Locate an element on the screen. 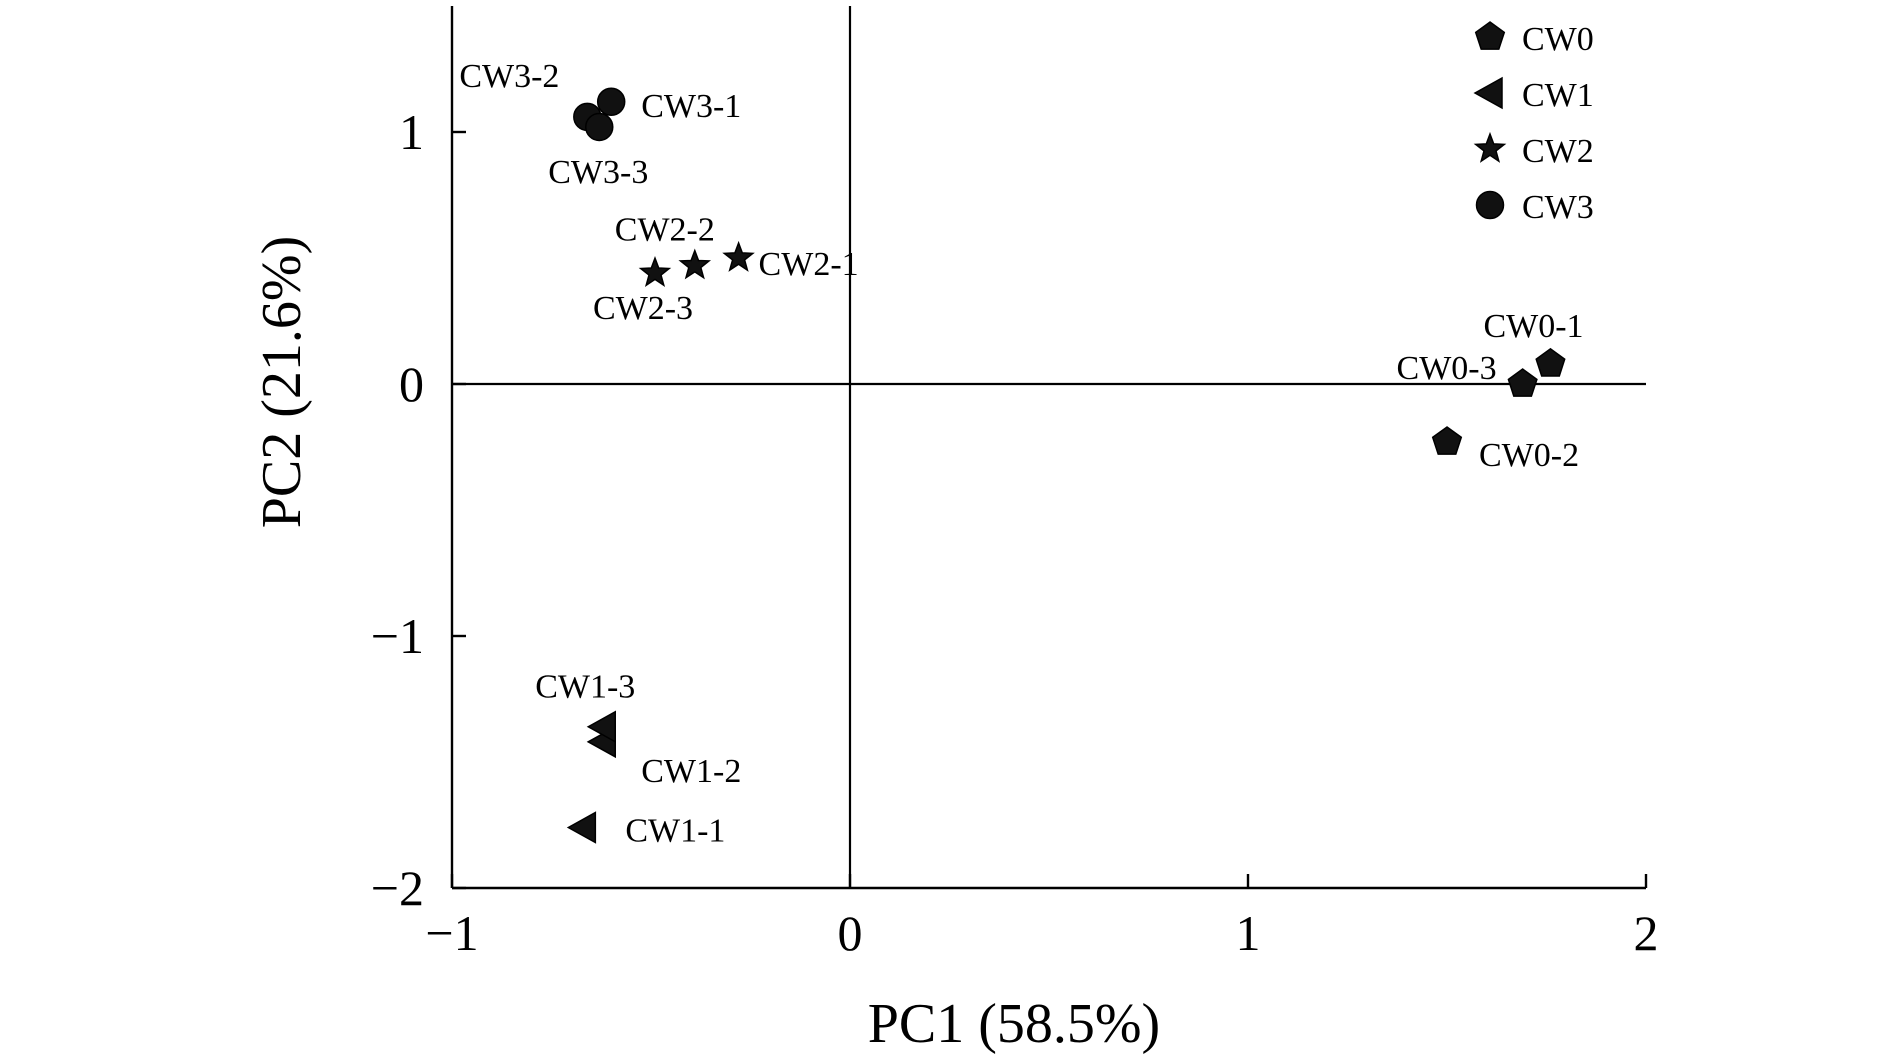 This screenshot has width=1890, height=1058. legend-label: CW2 is located at coordinates (1558, 151).